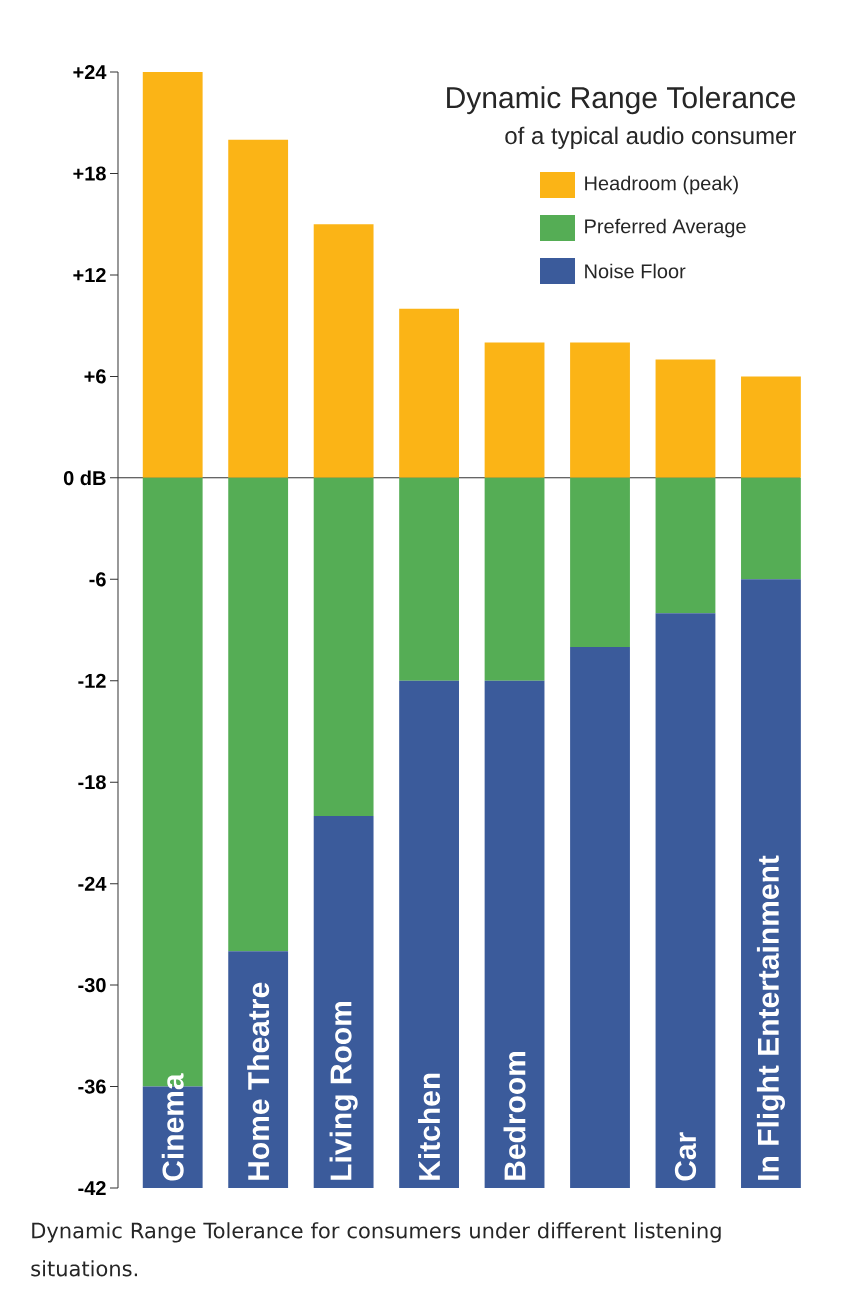 The width and height of the screenshot is (847, 1297). I want to click on y-tick-label: -6, so click(97, 579).